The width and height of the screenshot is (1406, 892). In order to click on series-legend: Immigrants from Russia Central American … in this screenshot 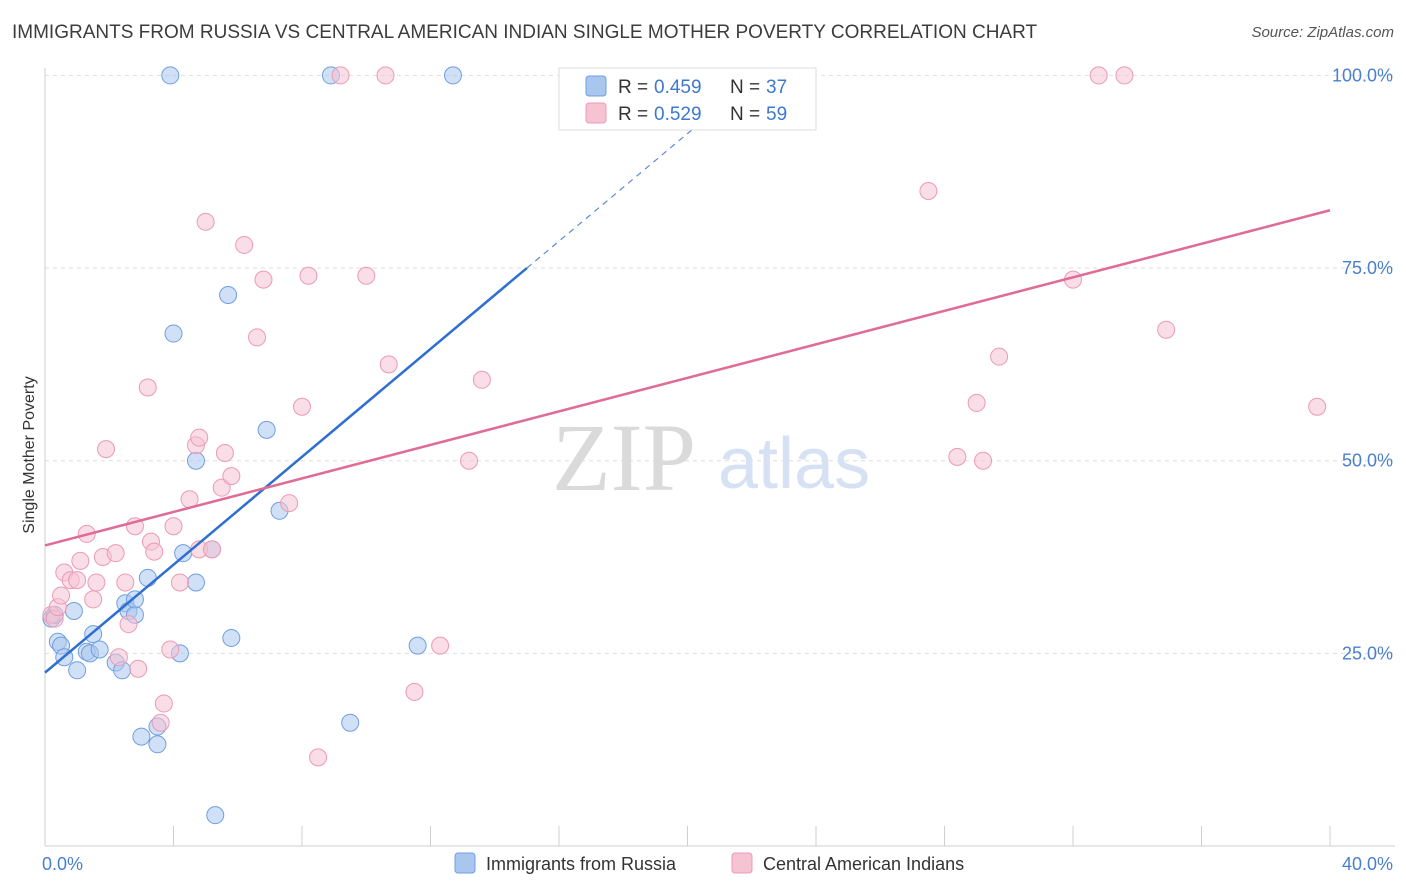, I will do `click(709, 863)`.